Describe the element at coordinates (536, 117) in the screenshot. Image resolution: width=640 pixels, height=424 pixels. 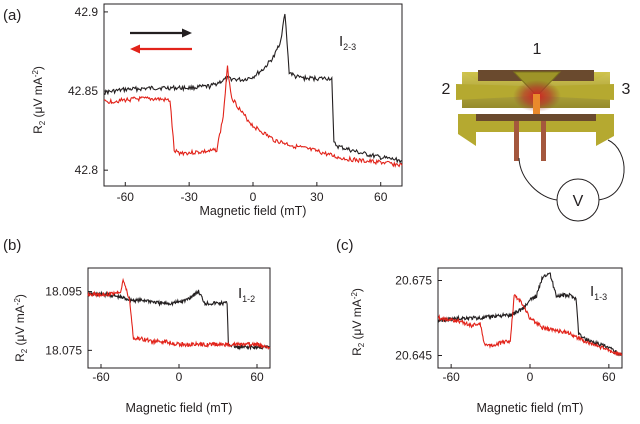
I see `lower-bar-brown` at that location.